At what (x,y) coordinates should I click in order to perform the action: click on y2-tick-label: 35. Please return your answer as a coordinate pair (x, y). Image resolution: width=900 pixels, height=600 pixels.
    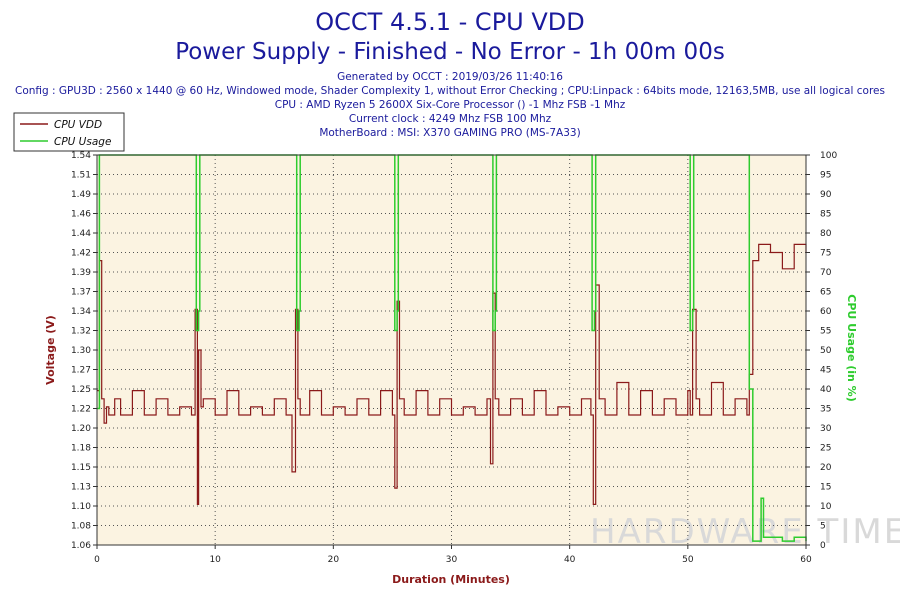
    Looking at the image, I should click on (825, 410).